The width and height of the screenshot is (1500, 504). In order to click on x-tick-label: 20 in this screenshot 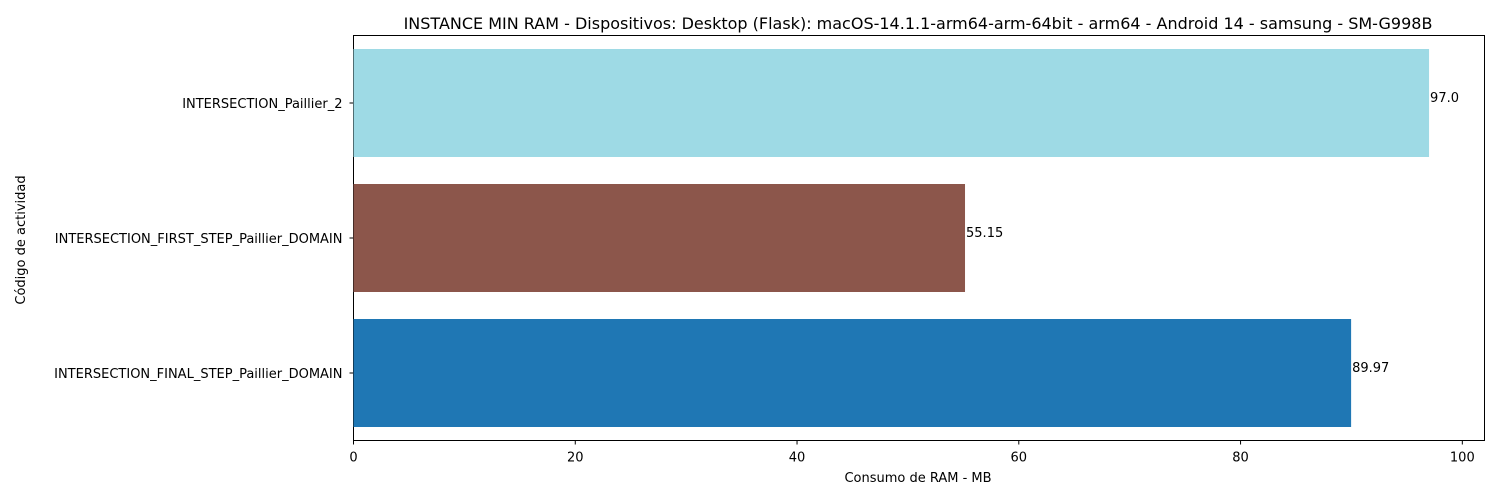, I will do `click(575, 458)`.